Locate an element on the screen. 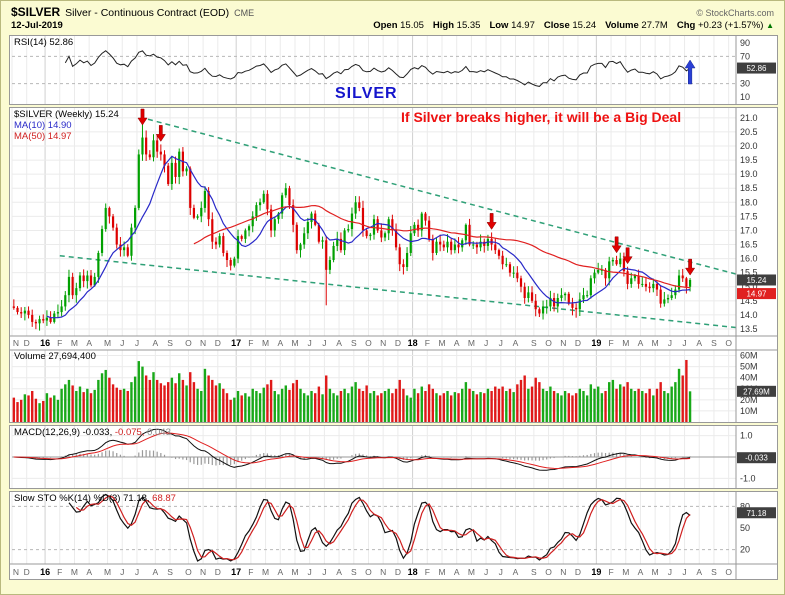 This screenshot has width=785, height=595. svg-text: 90 is located at coordinates (745, 43).